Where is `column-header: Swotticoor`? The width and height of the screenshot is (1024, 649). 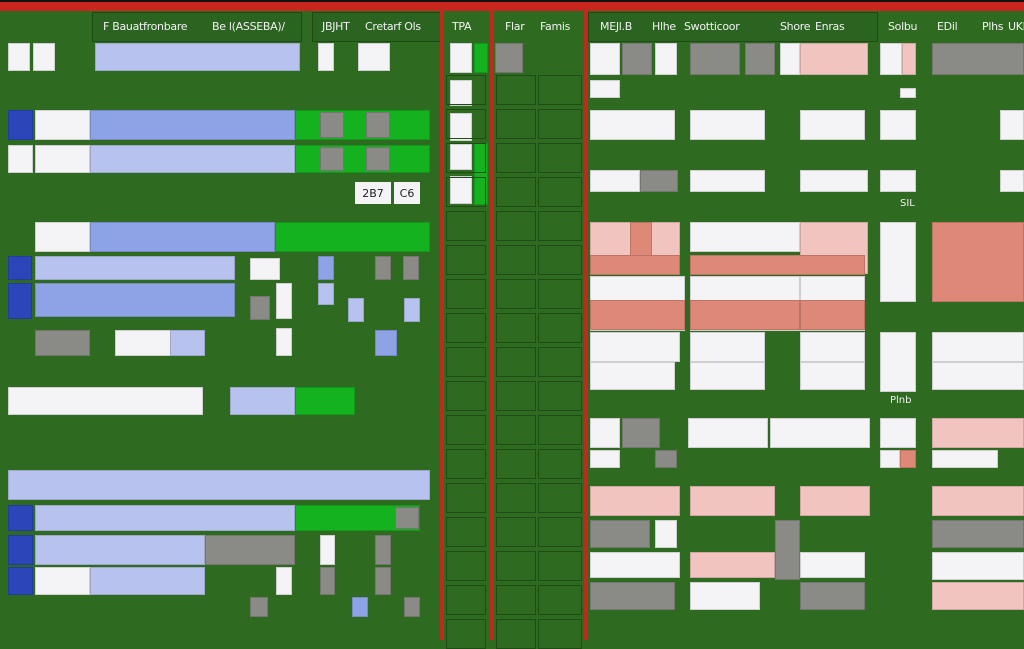 column-header: Swotticoor is located at coordinates (712, 26).